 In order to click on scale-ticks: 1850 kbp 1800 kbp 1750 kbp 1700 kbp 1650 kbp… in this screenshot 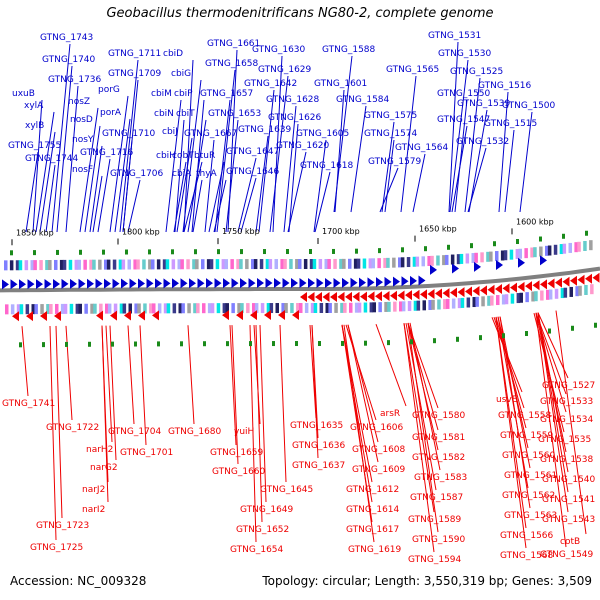, I will do `click(282, 231)`.